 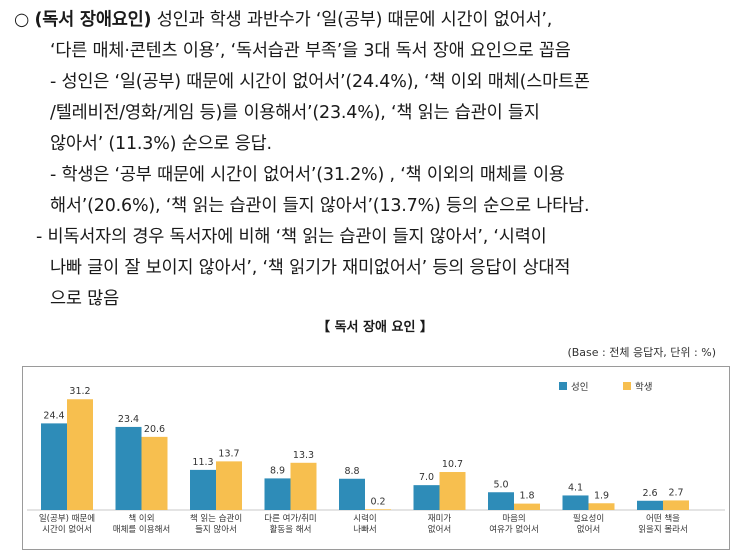 What do you see at coordinates (364, 529) in the screenshot?
I see `category-label-5-2: 나빠서` at bounding box center [364, 529].